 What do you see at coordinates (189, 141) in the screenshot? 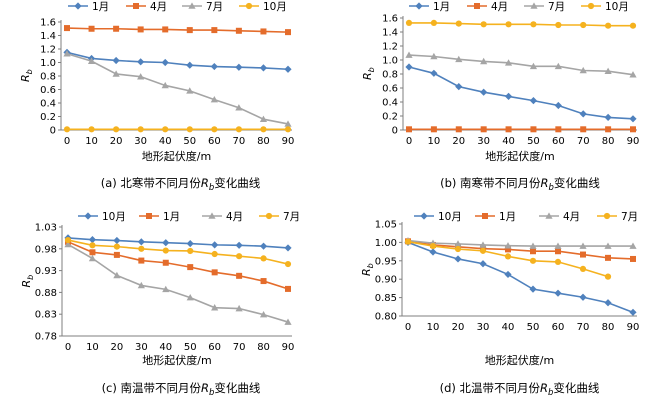
I see `x-tick-label: 50` at bounding box center [189, 141].